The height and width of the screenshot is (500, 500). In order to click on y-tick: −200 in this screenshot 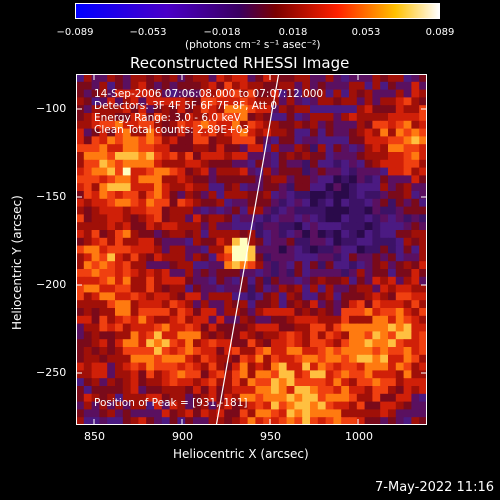, I will do `click(51, 284)`.